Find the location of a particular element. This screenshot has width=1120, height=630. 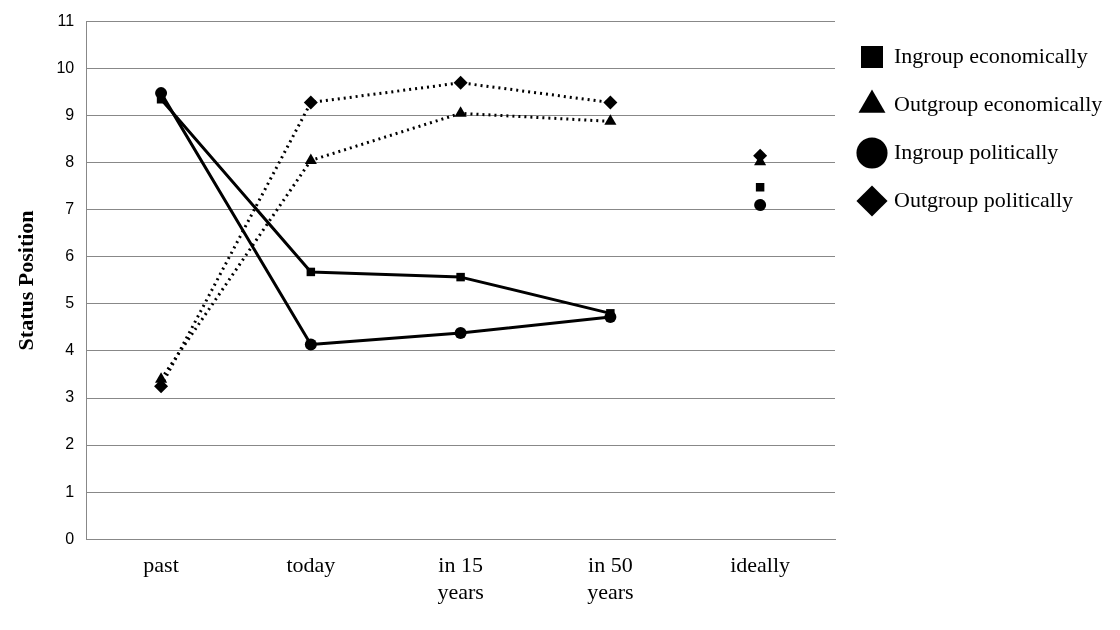

y-tick-label: 6 is located at coordinates (70, 256).